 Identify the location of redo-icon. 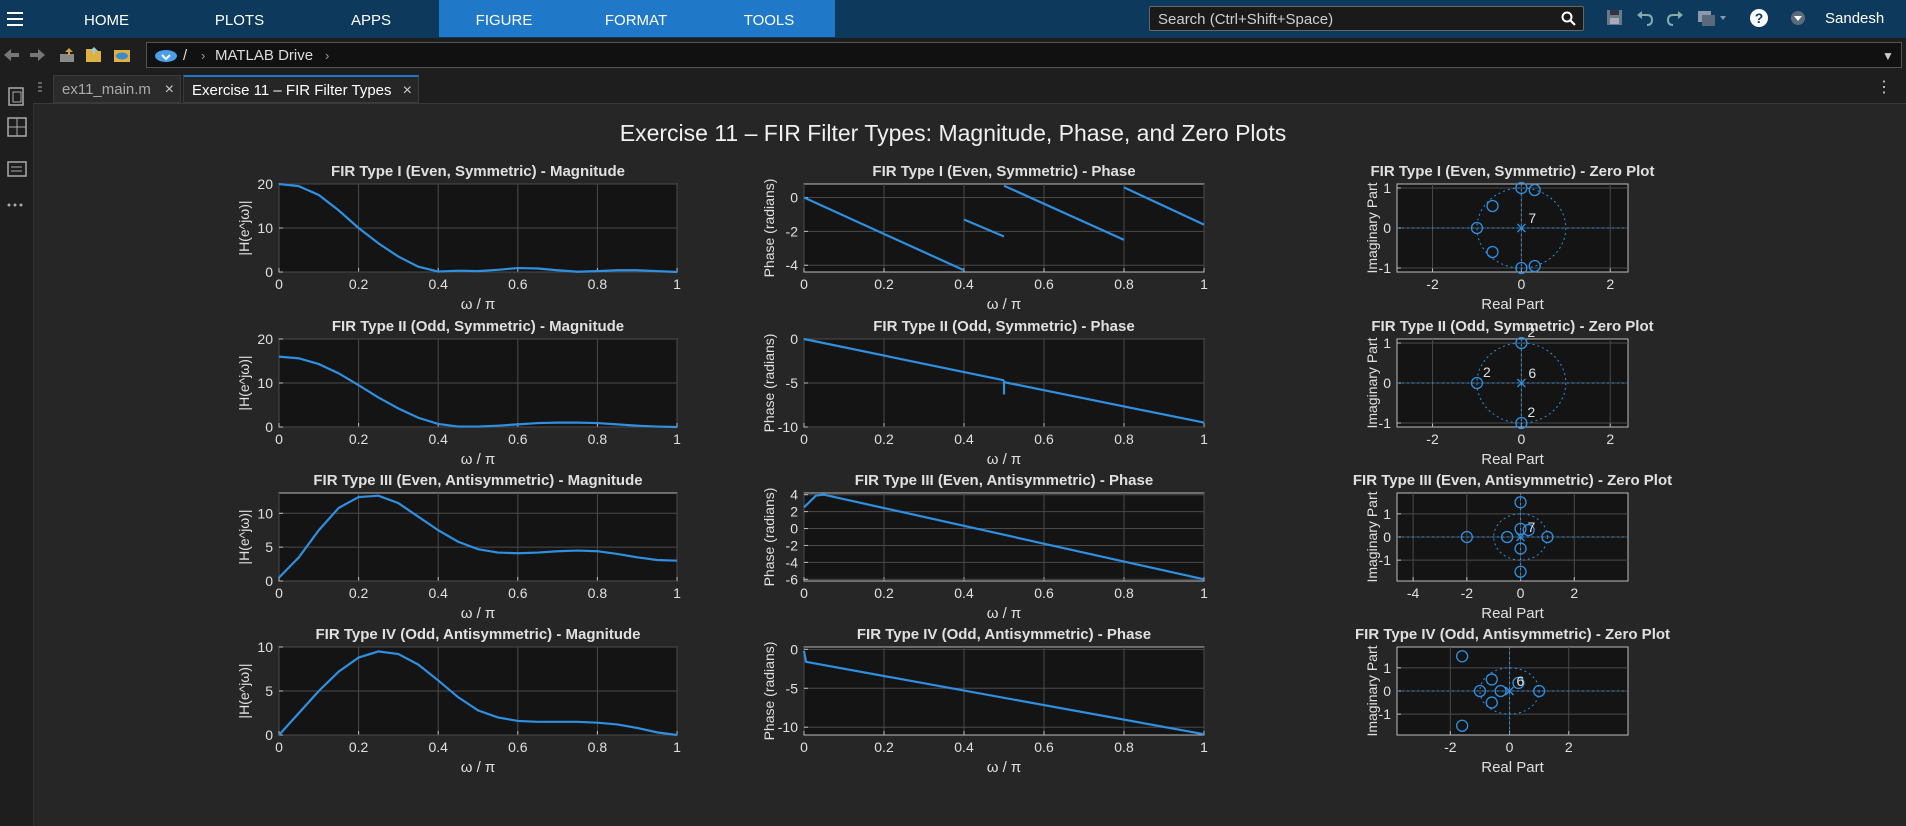
(1675, 18).